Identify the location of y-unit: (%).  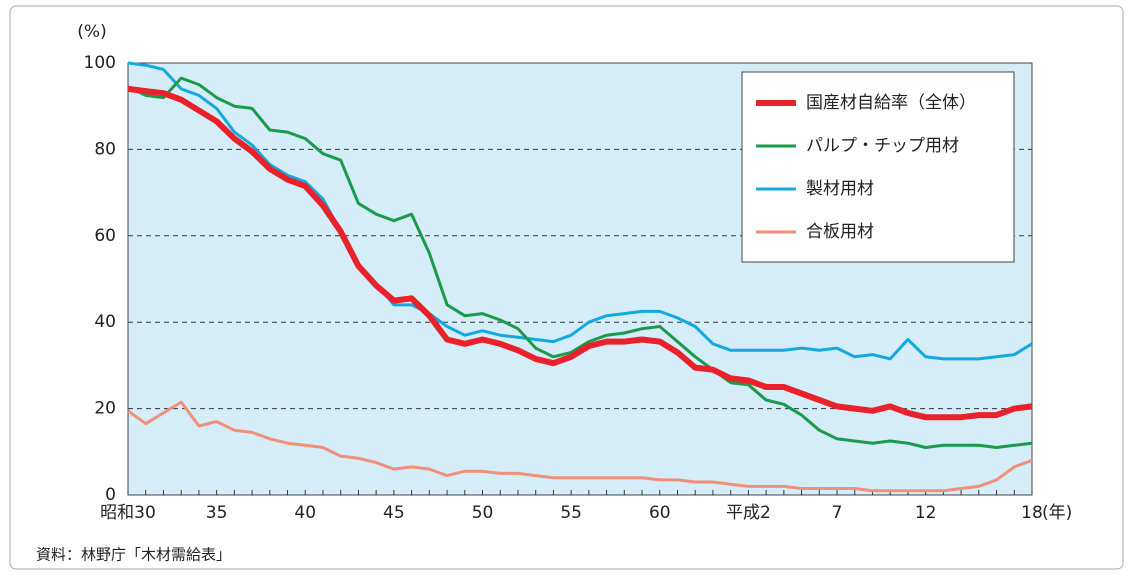
(91, 32).